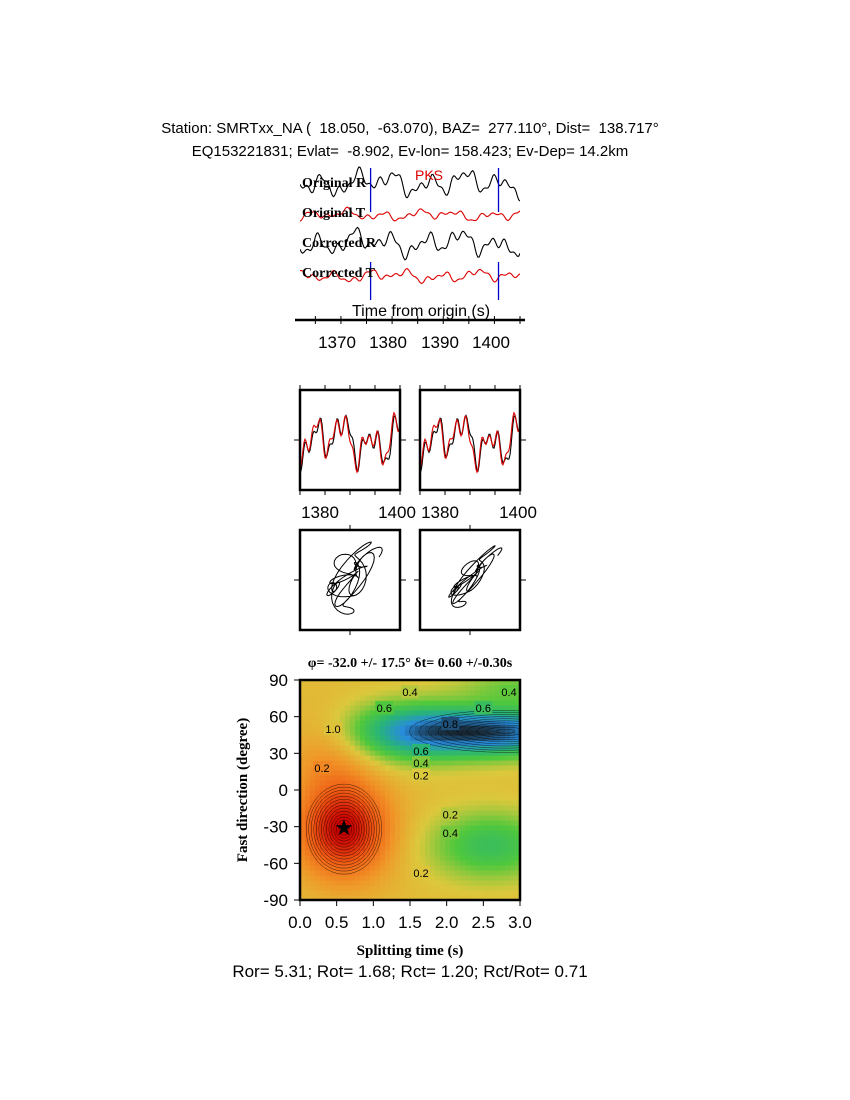  What do you see at coordinates (344, 829) in the screenshot?
I see `contour-line` at bounding box center [344, 829].